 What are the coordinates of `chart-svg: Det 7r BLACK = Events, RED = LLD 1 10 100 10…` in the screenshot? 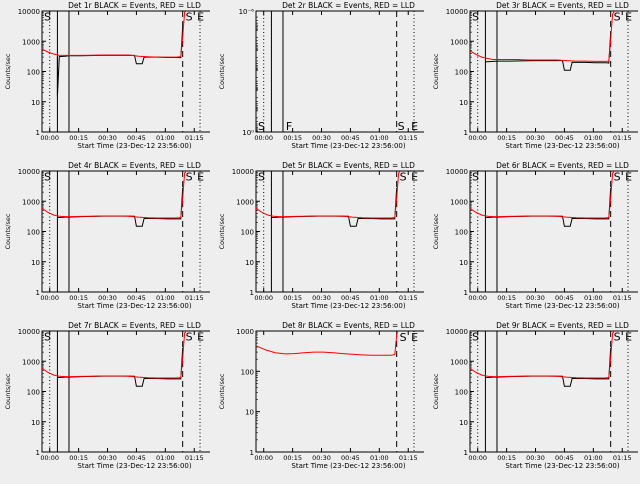 It's located at (118, 395).